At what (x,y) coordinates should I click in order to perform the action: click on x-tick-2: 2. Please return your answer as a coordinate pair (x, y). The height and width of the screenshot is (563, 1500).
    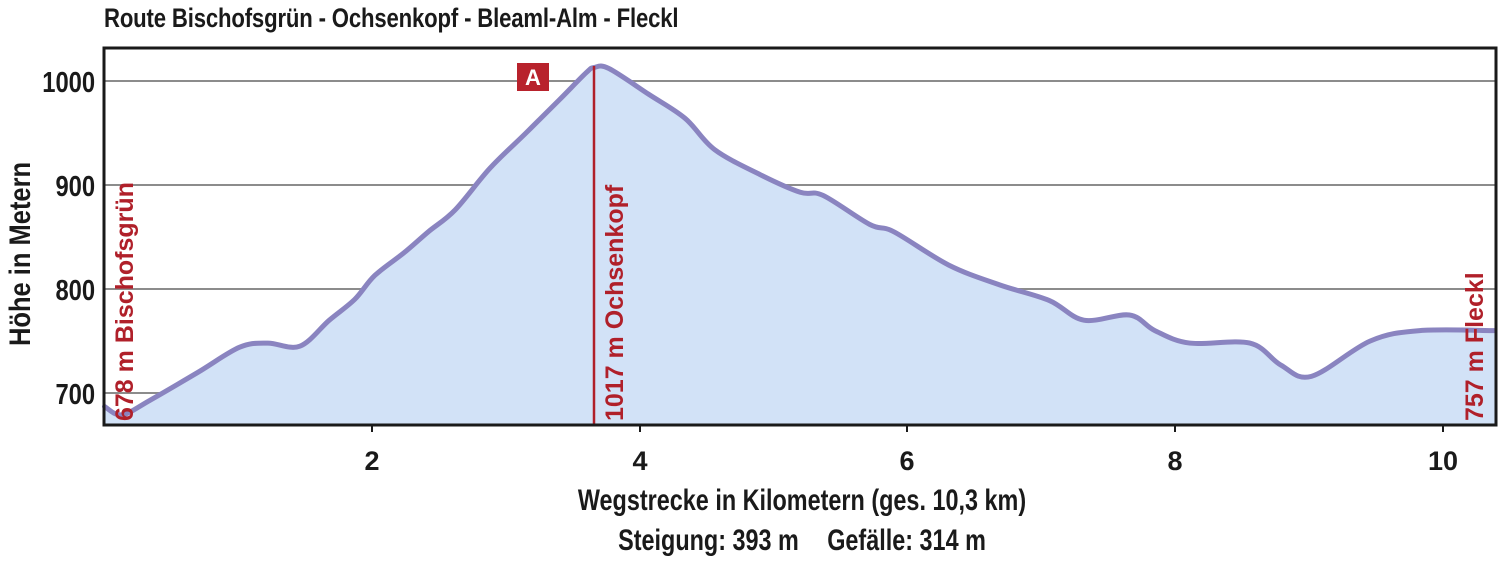
    Looking at the image, I should click on (371, 461).